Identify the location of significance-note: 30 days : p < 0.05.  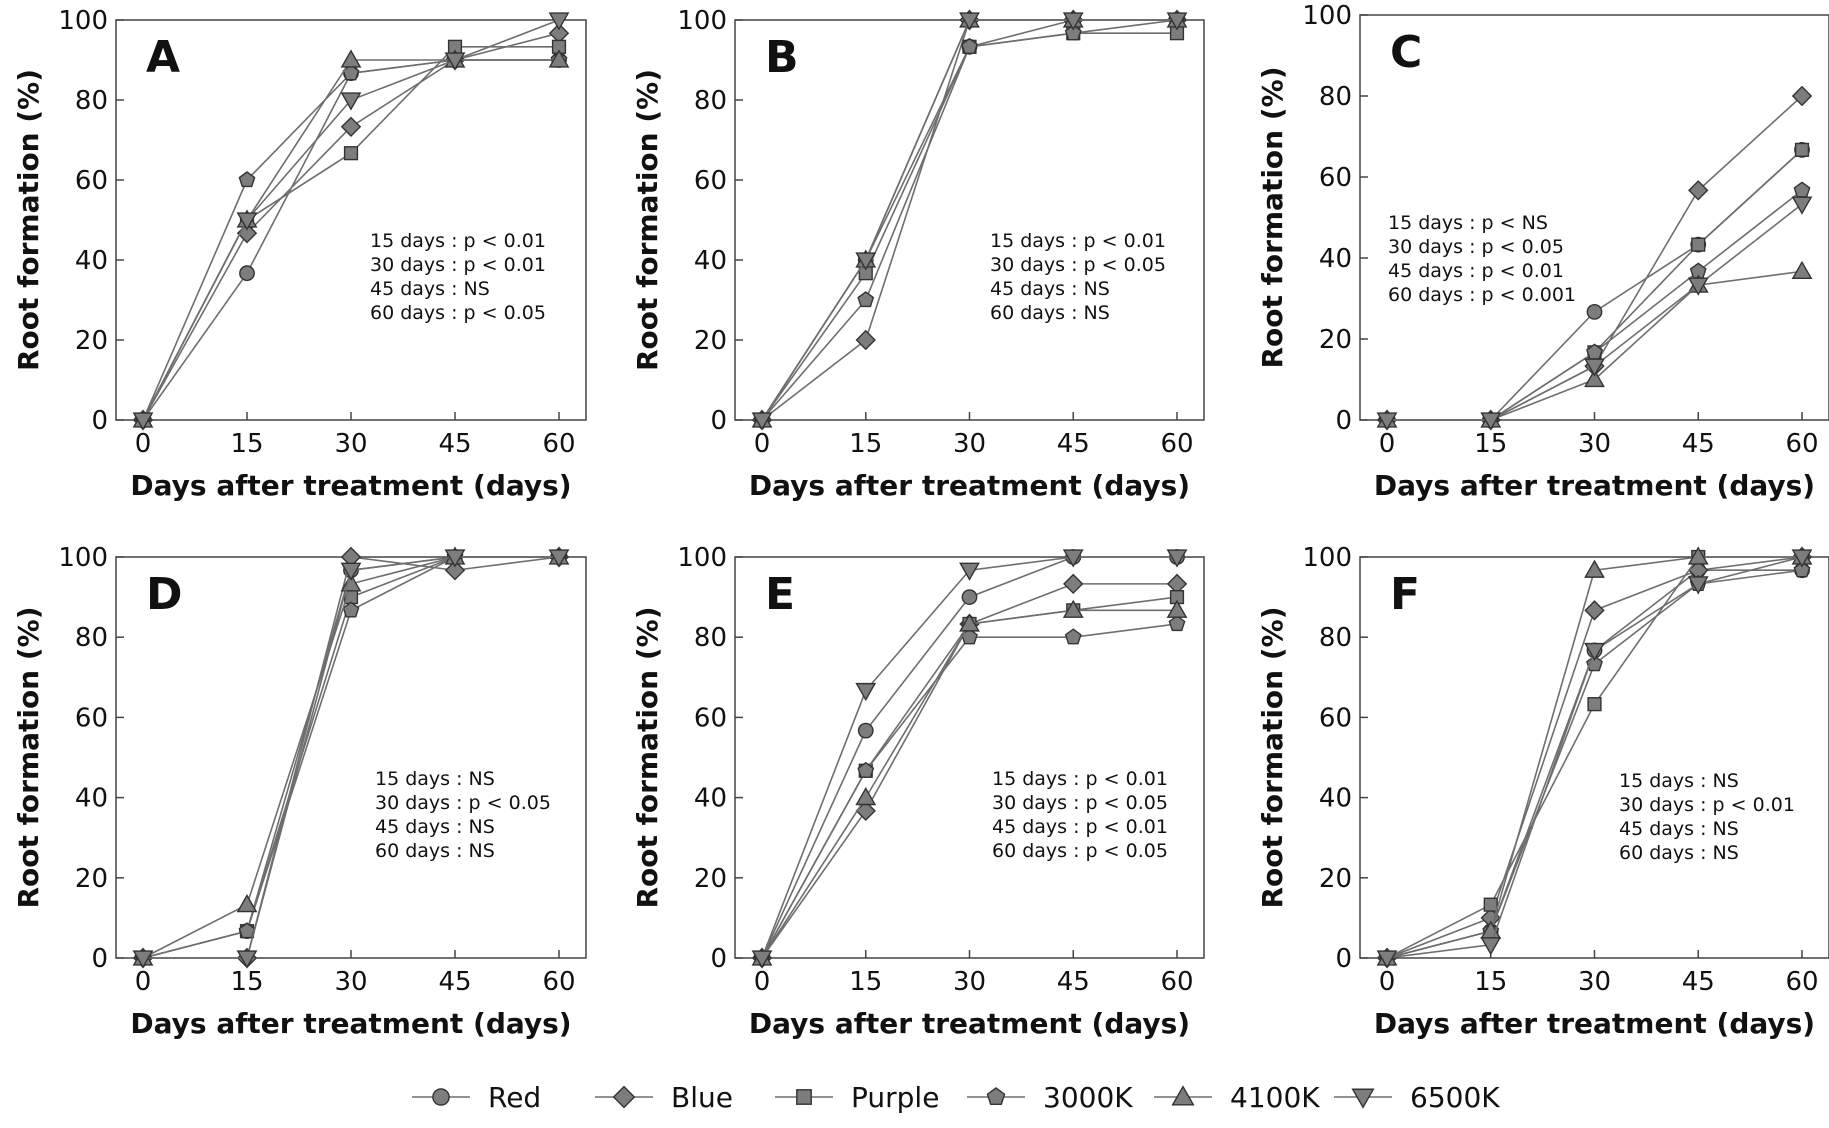
(1080, 803).